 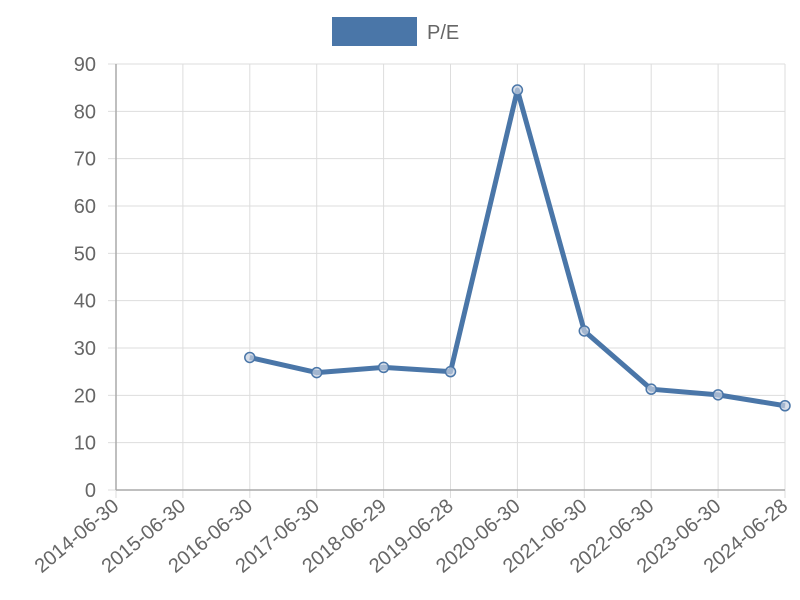 I want to click on y-tick-label: 80, so click(x=85, y=112).